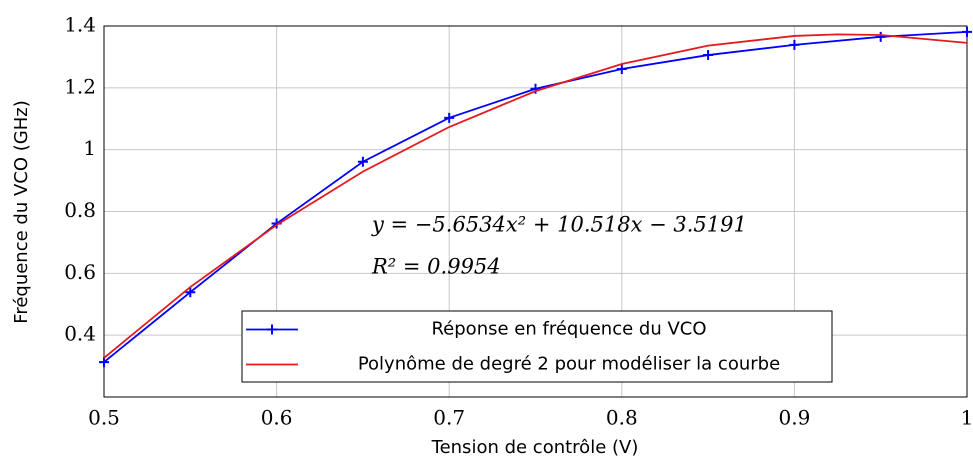 The height and width of the screenshot is (463, 973). Describe the element at coordinates (80, 86) in the screenshot. I see `y-tick-label: 1.2` at that location.